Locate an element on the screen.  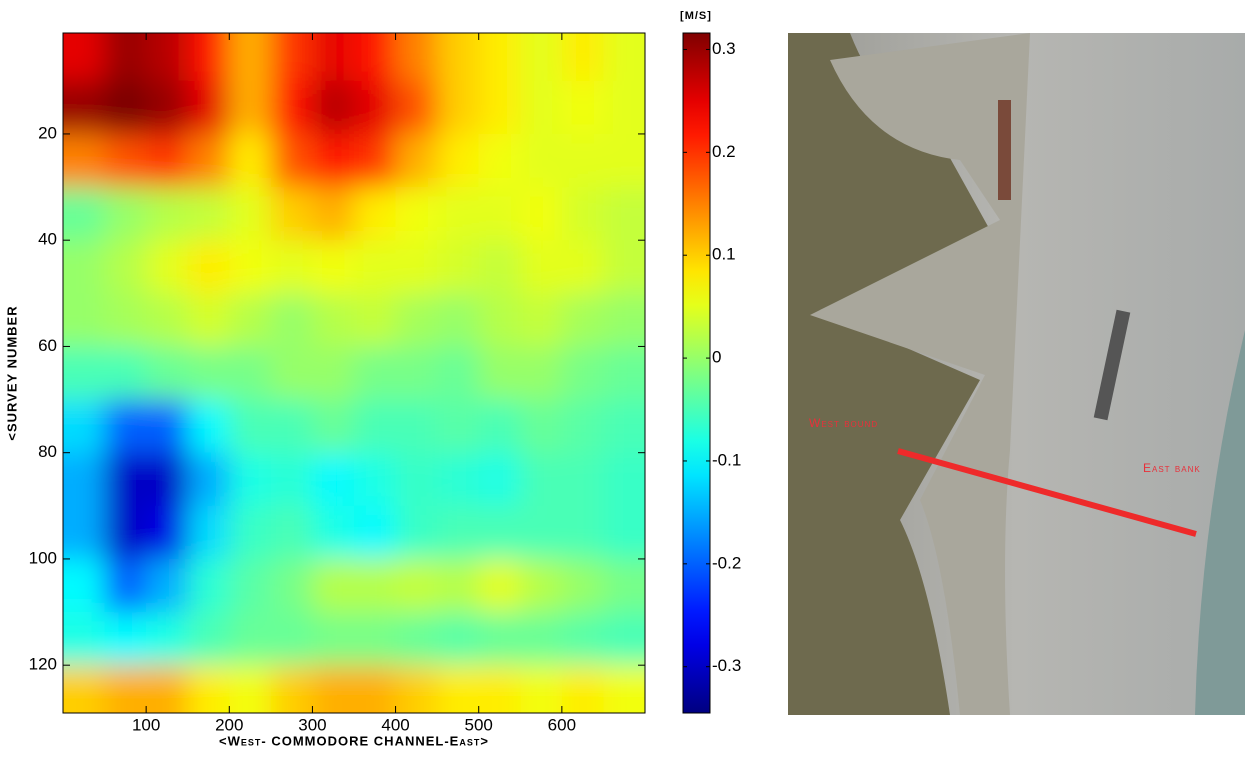
colorbar-label: [M/S] is located at coordinates (696, 16).